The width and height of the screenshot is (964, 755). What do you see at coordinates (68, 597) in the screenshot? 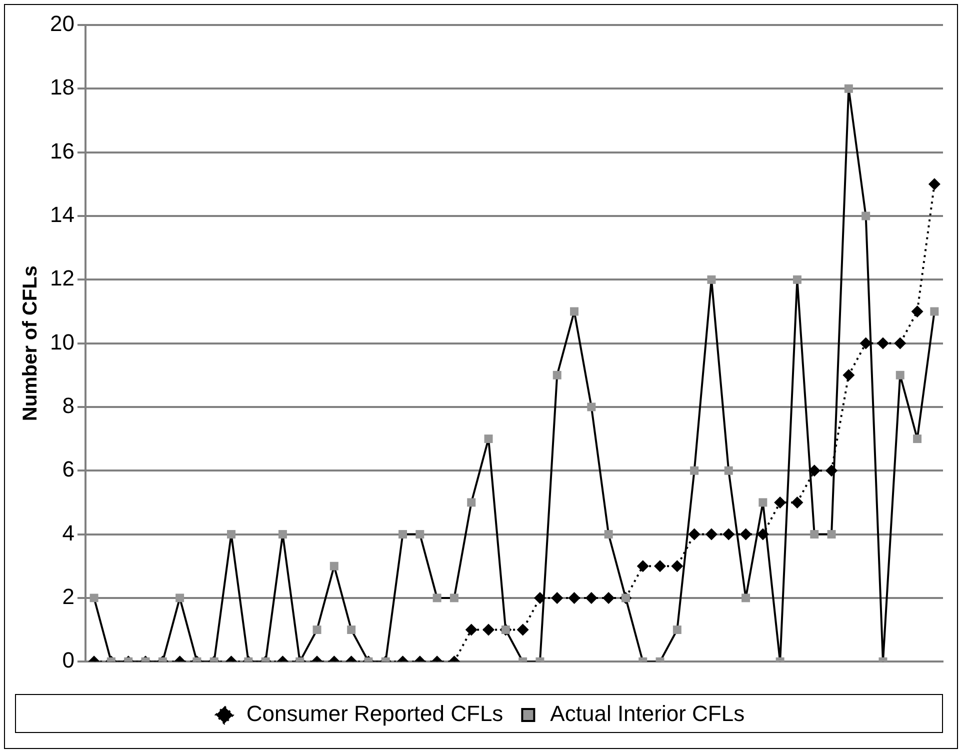
I see `y-tick-label: 2` at bounding box center [68, 597].